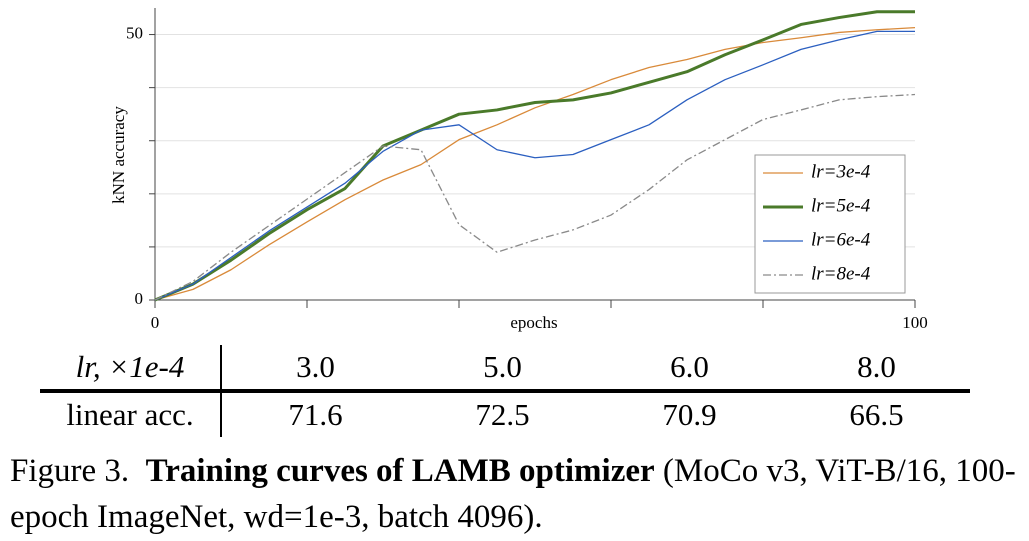  I want to click on y-axis-label: kNN accuracy, so click(118, 155).